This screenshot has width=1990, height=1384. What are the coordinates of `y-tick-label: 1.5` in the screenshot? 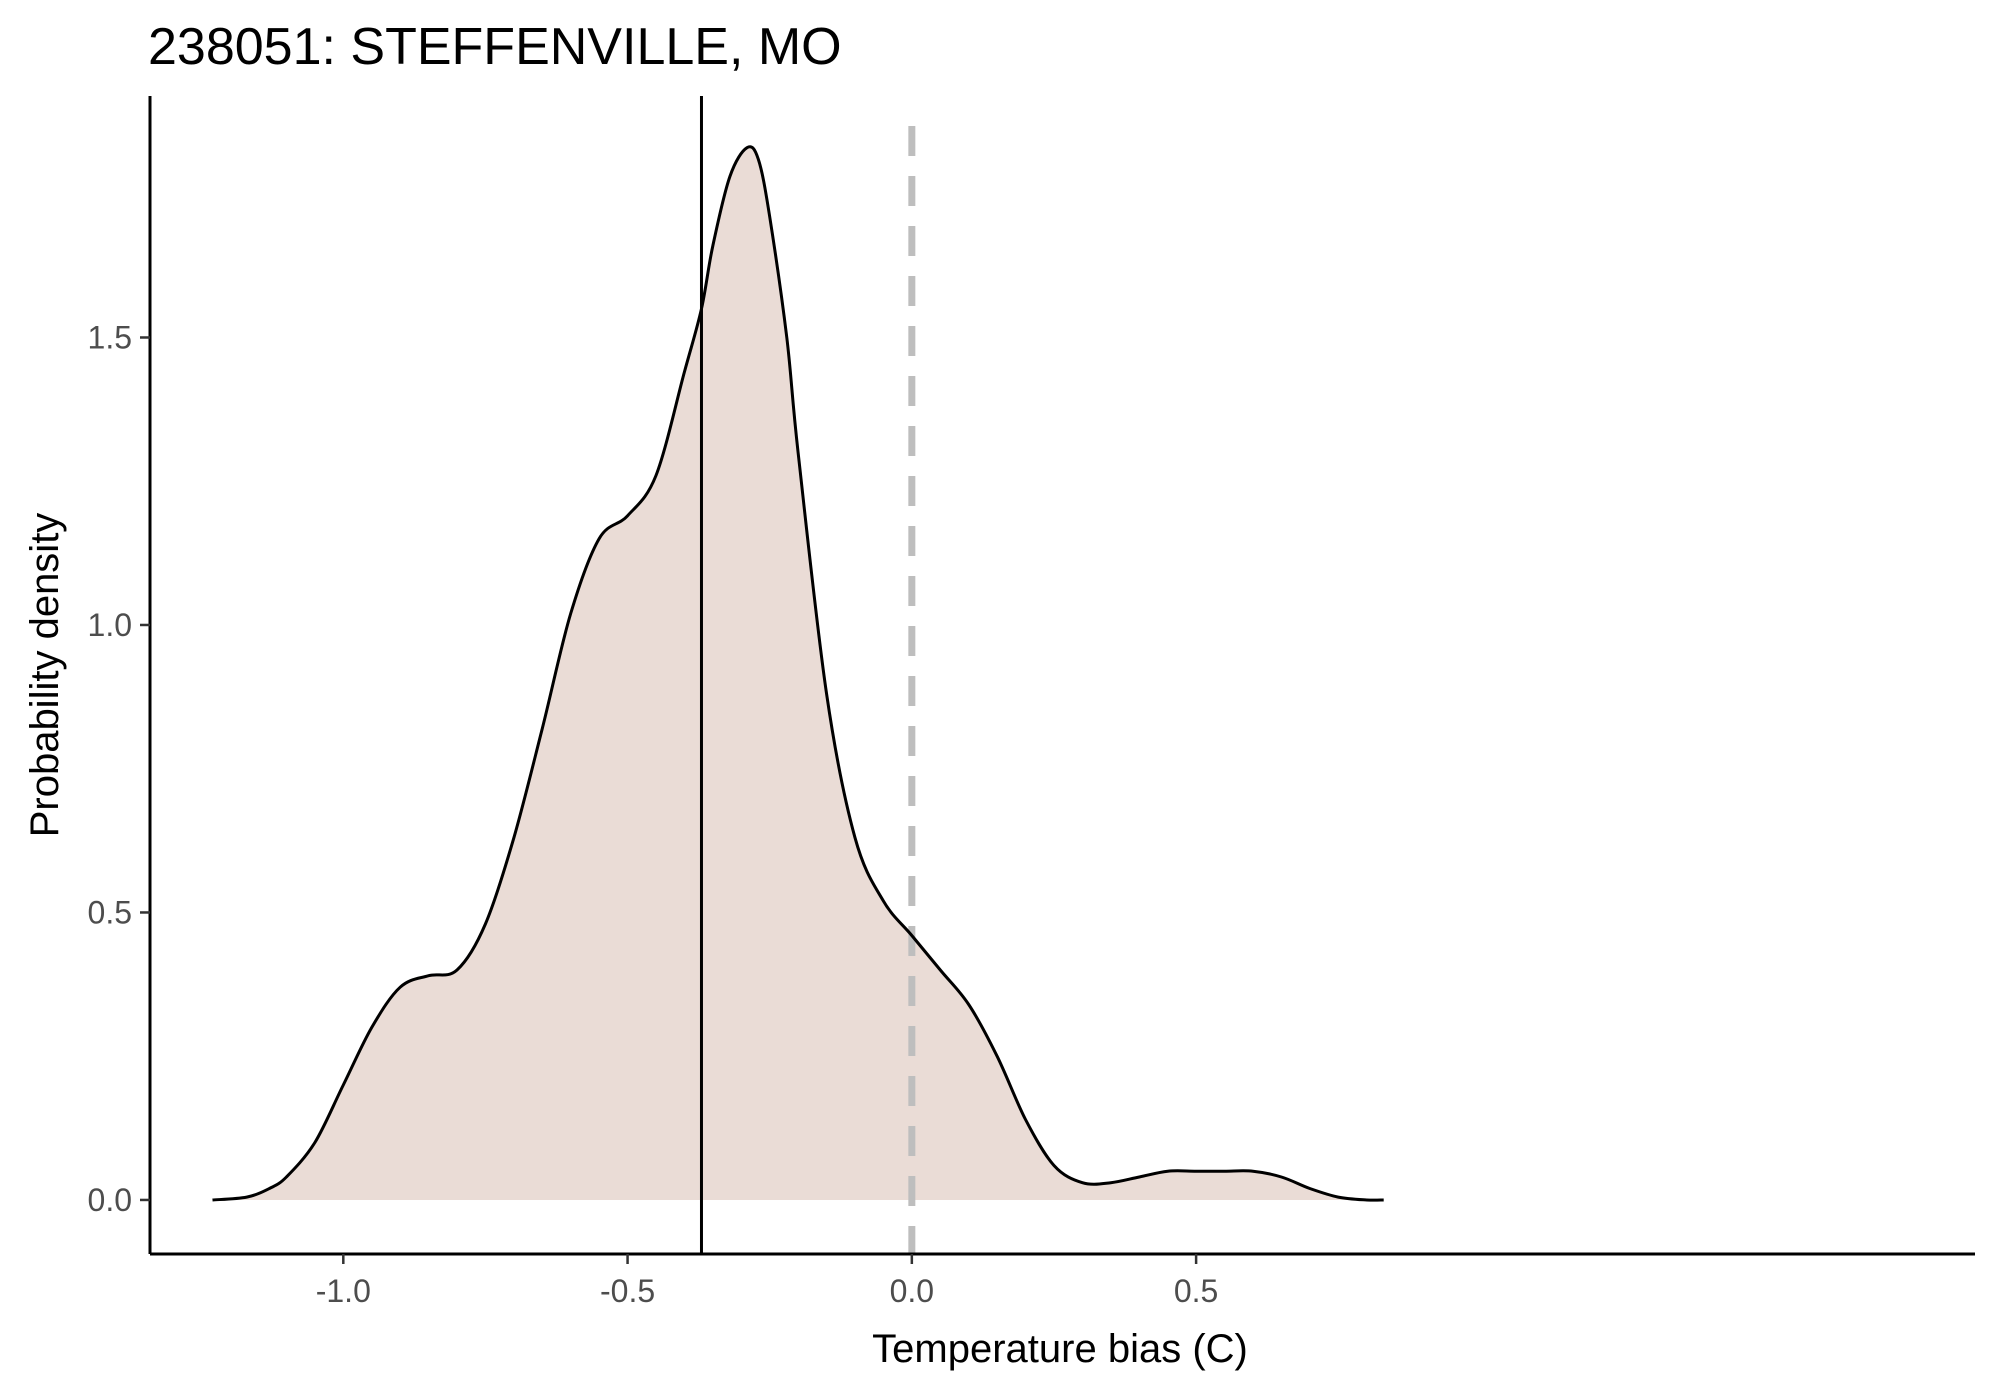 It's located at (110, 337).